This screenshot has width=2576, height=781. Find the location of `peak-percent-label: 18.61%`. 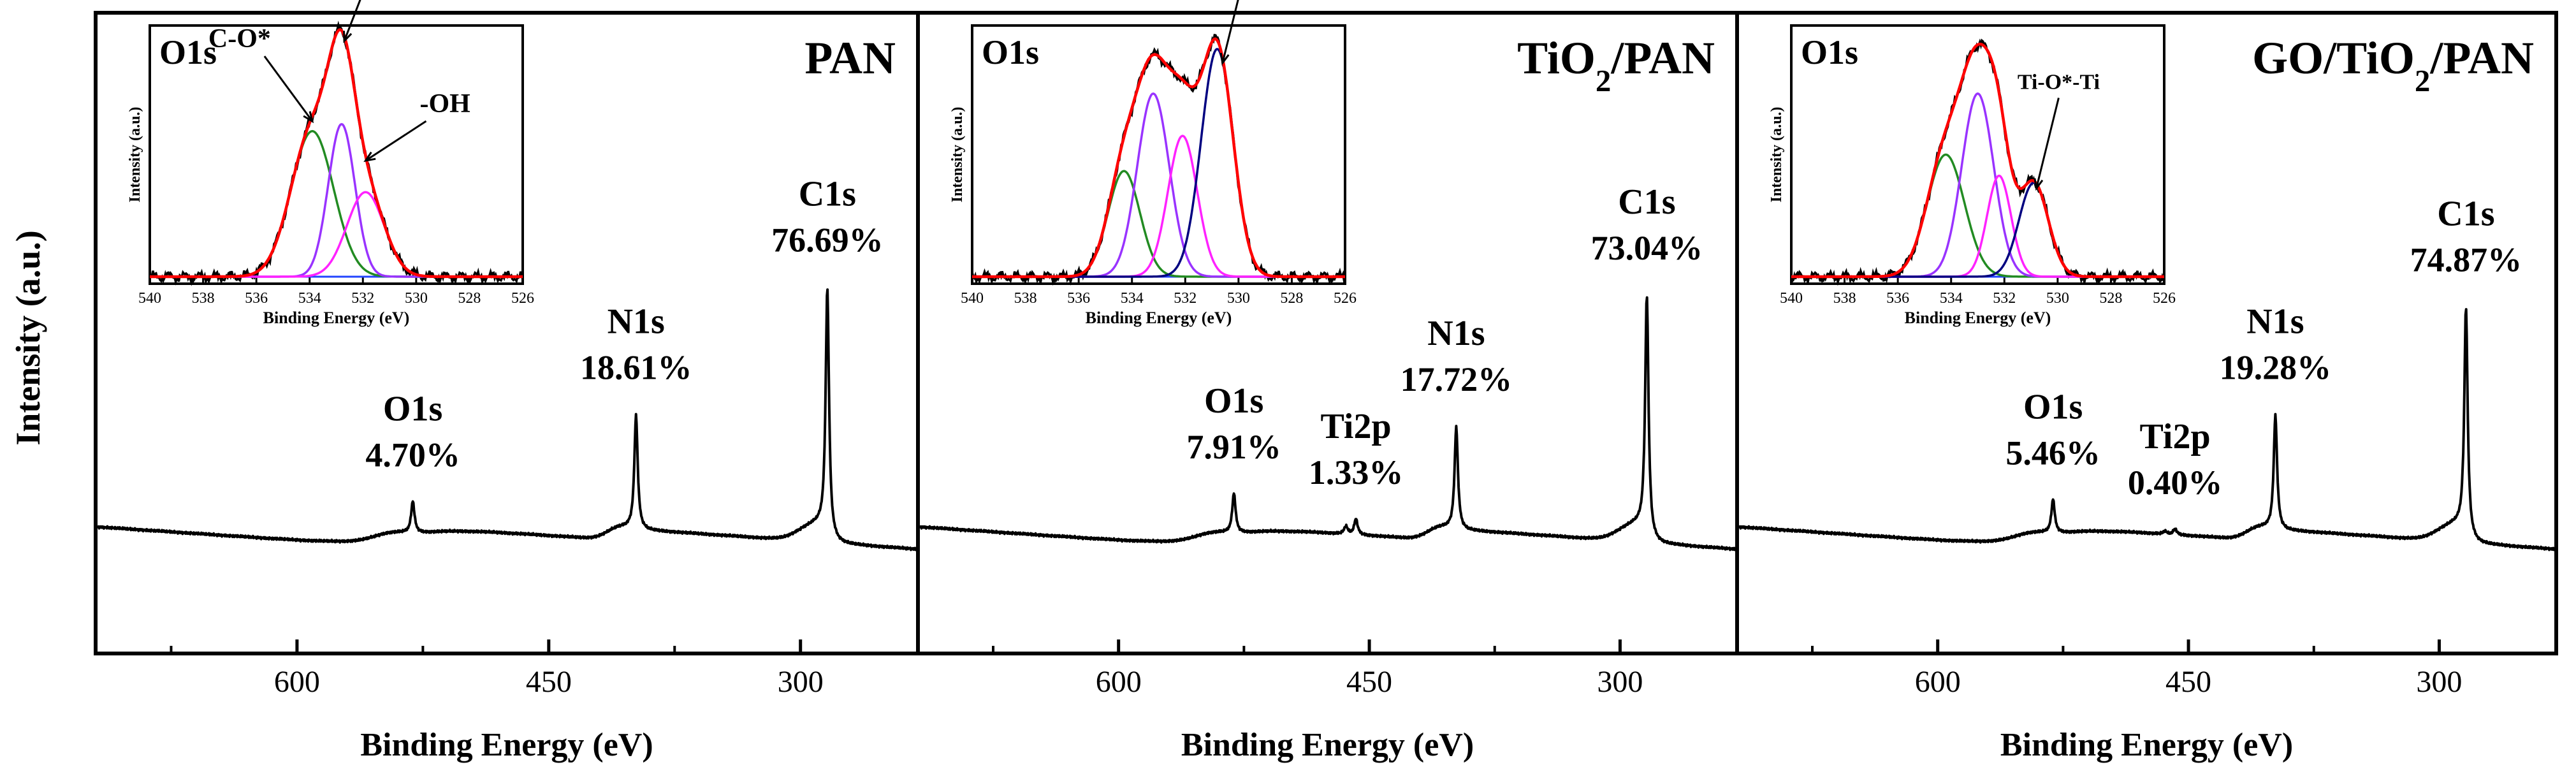

peak-percent-label: 18.61% is located at coordinates (636, 368).